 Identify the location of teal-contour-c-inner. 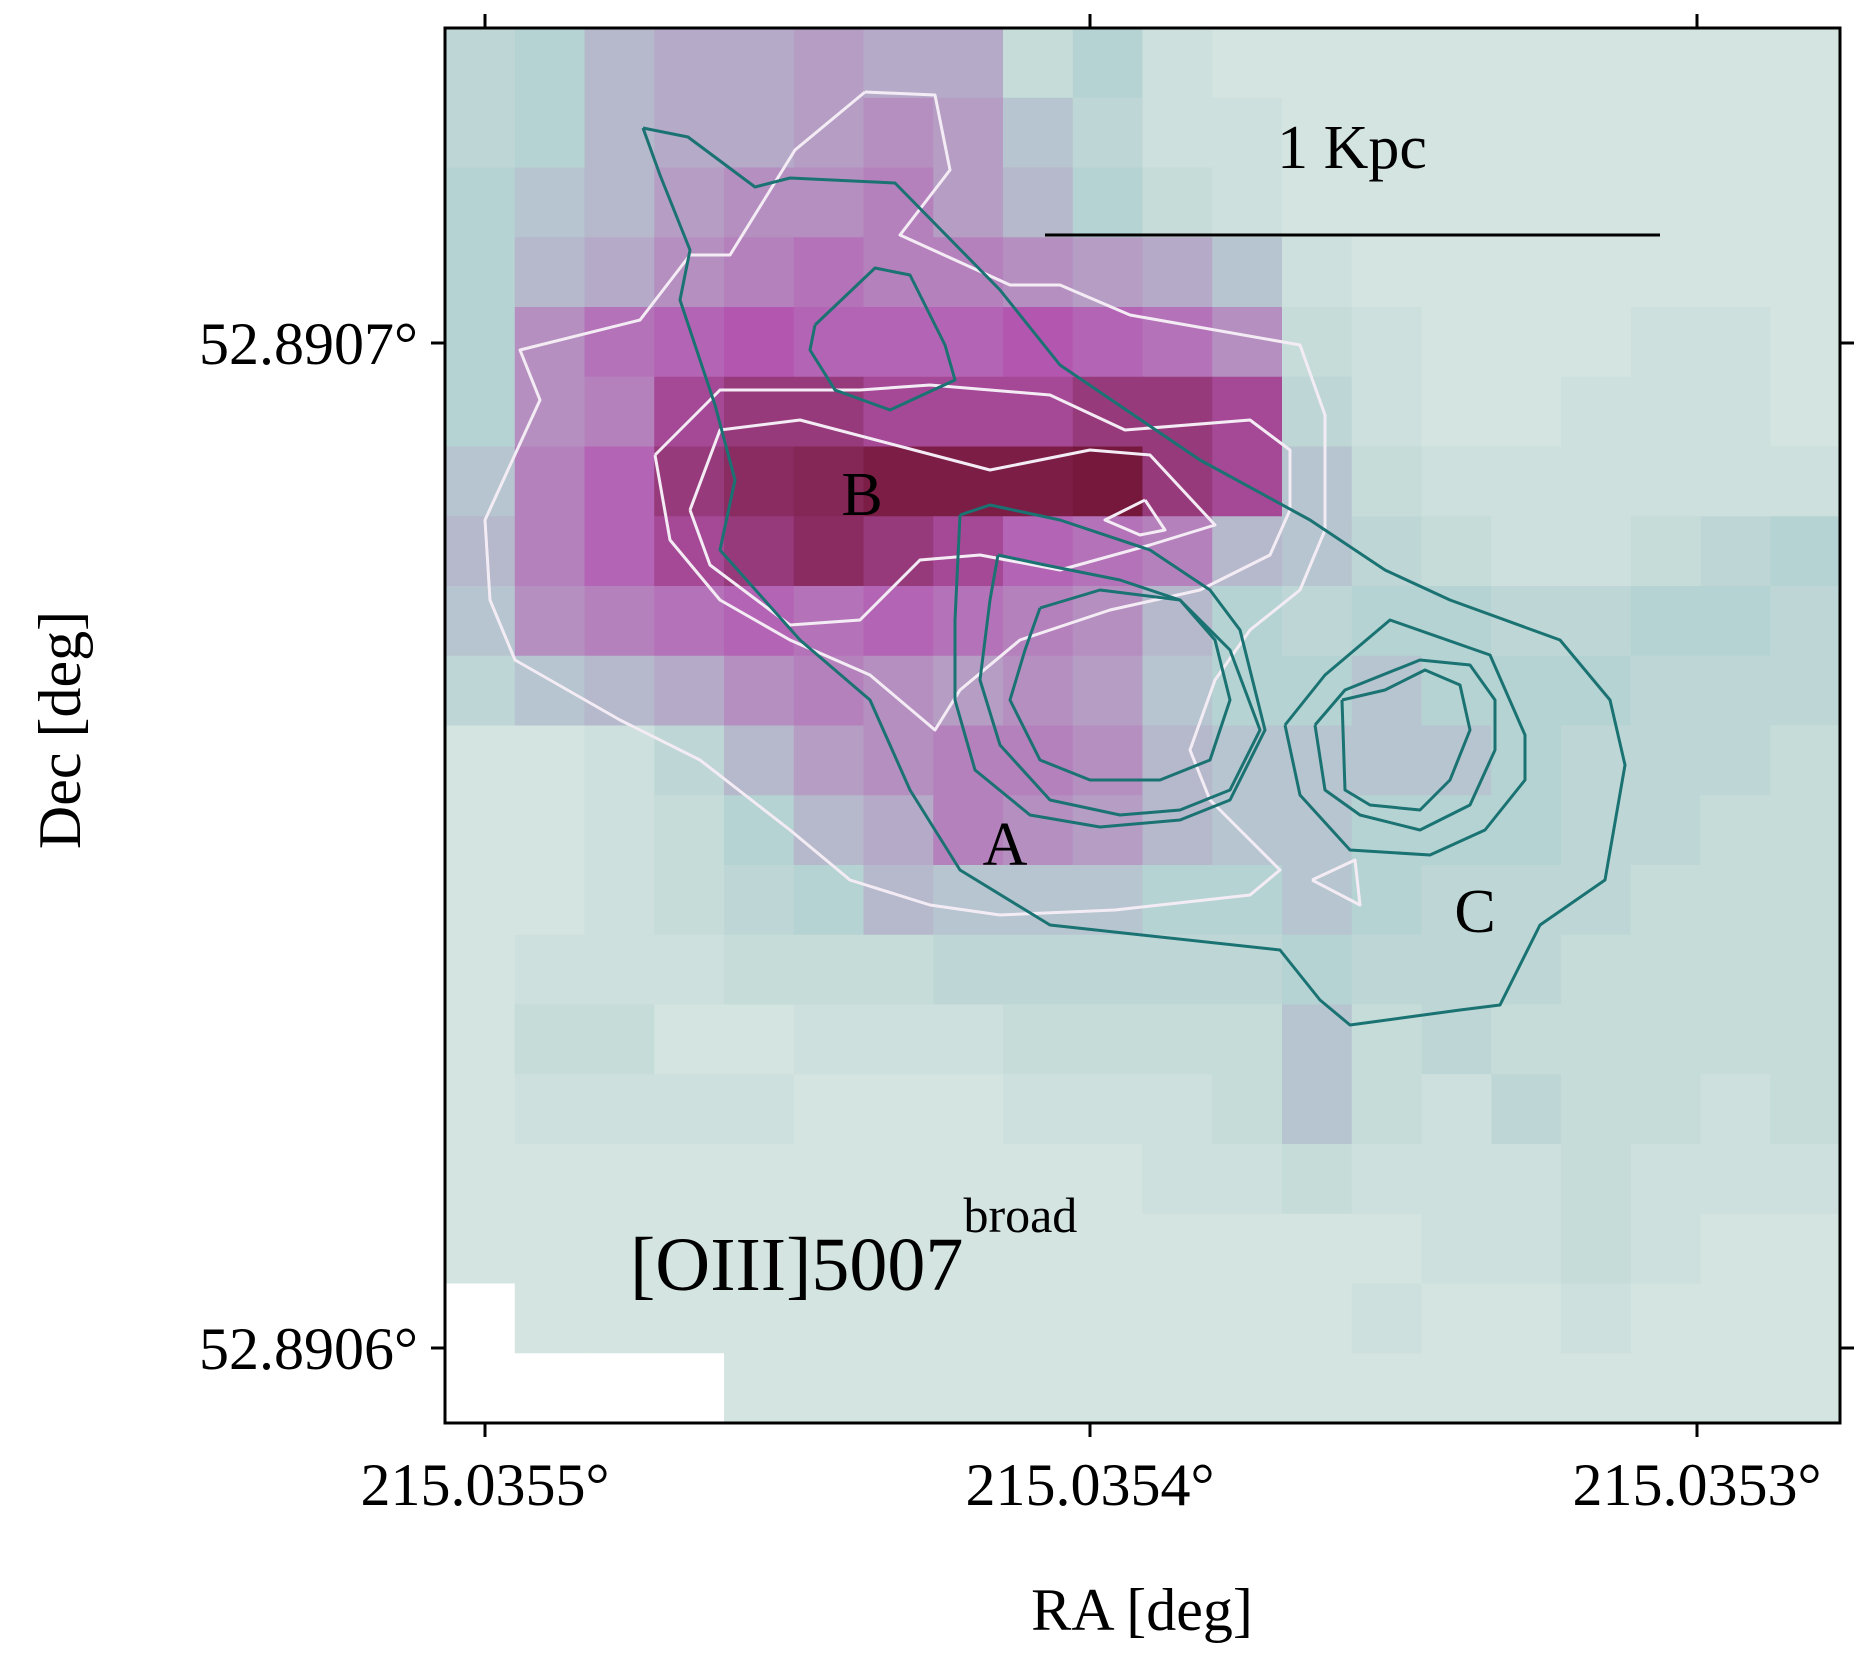
(1406, 740).